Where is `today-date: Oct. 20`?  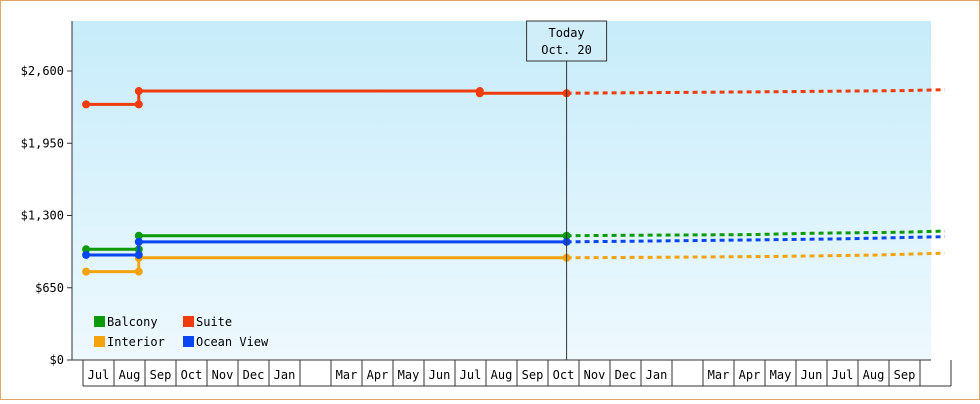 today-date: Oct. 20 is located at coordinates (566, 50).